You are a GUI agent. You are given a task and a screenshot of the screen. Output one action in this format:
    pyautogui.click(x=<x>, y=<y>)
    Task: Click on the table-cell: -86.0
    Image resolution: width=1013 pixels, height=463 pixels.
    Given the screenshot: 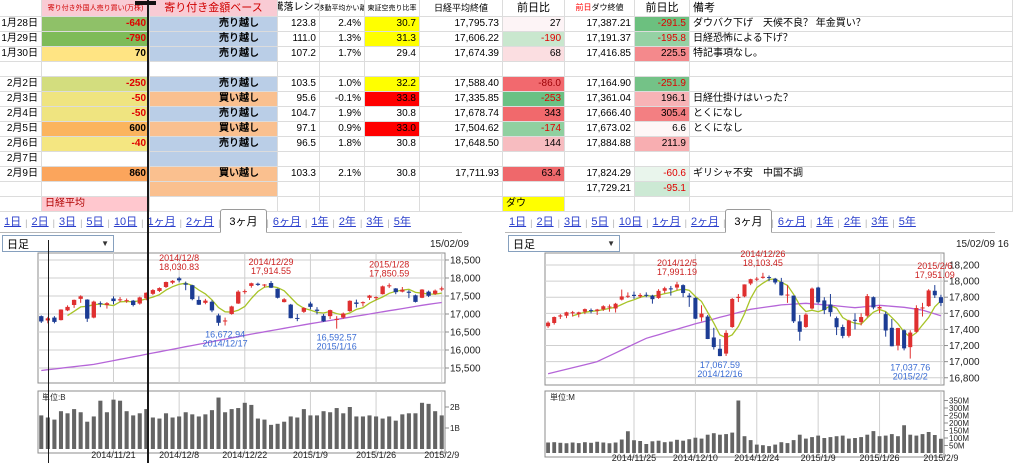 What is the action you would take?
    pyautogui.click(x=534, y=84)
    